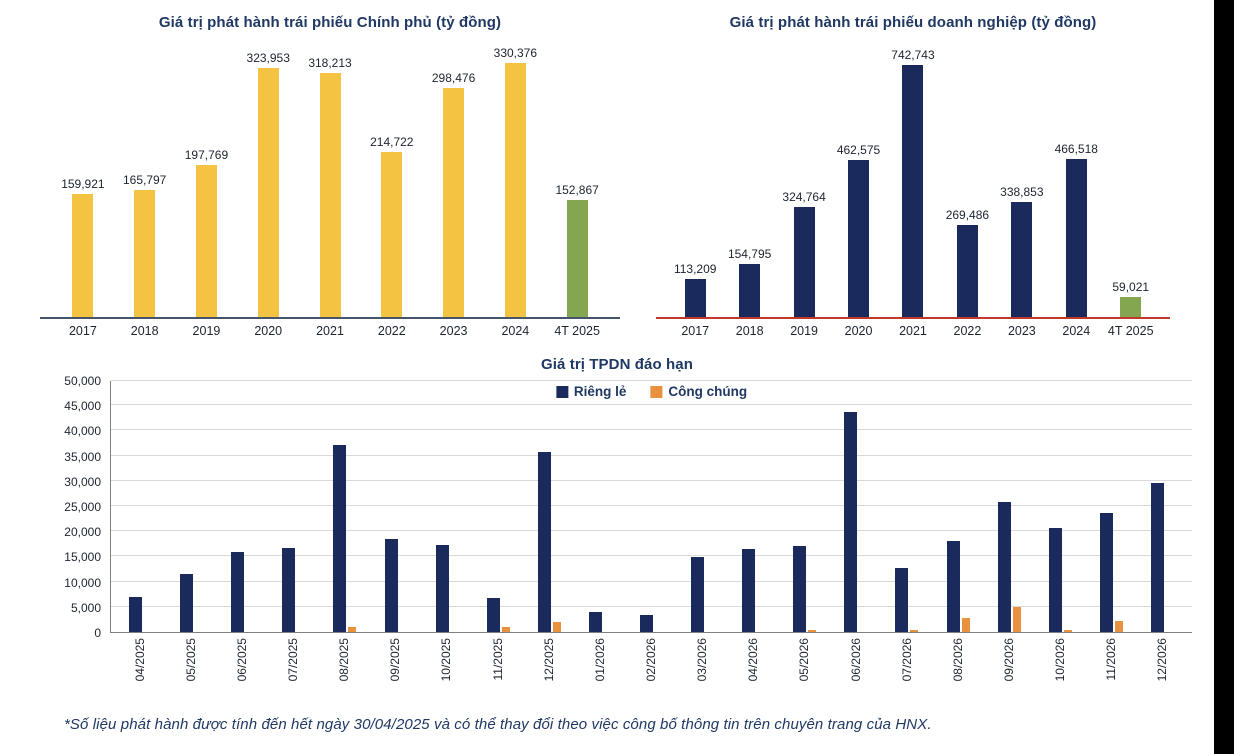  I want to click on bar-column: 154,795, so click(749, 282).